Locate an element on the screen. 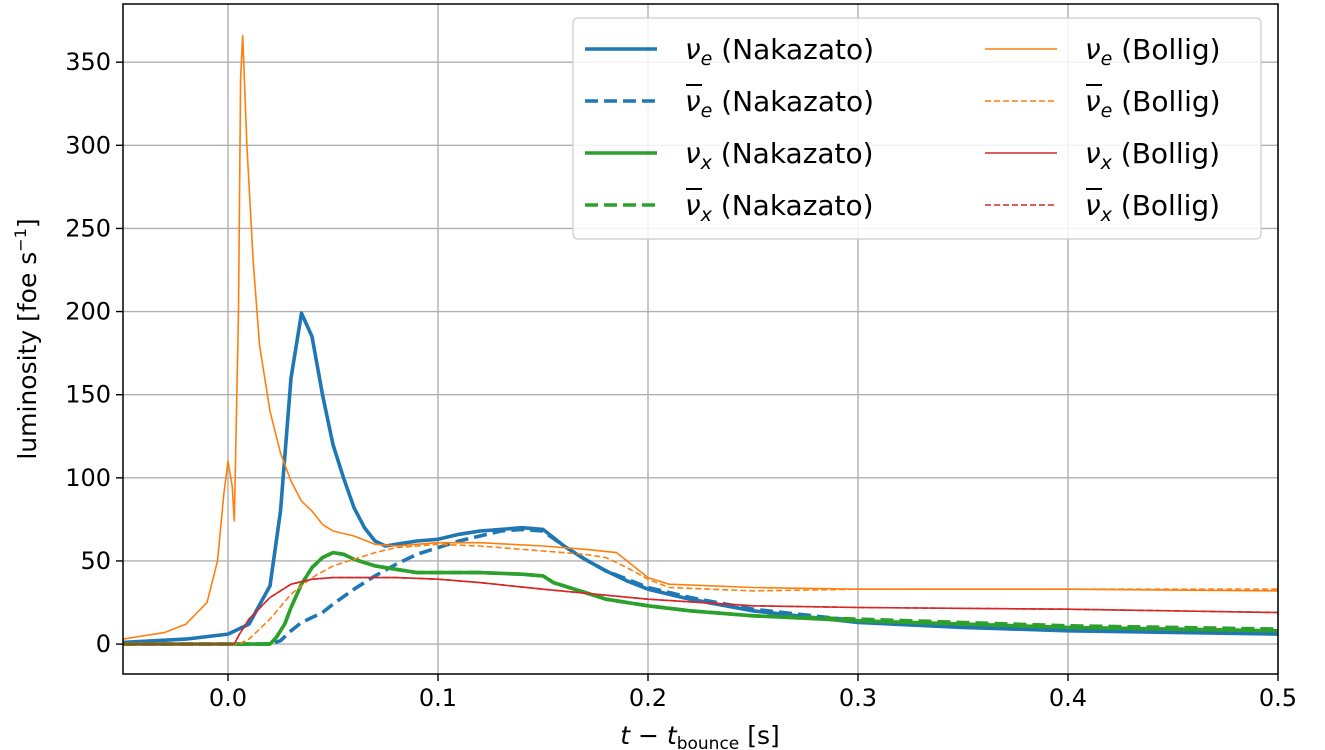  x-tick-label: 0.1 is located at coordinates (438, 698).